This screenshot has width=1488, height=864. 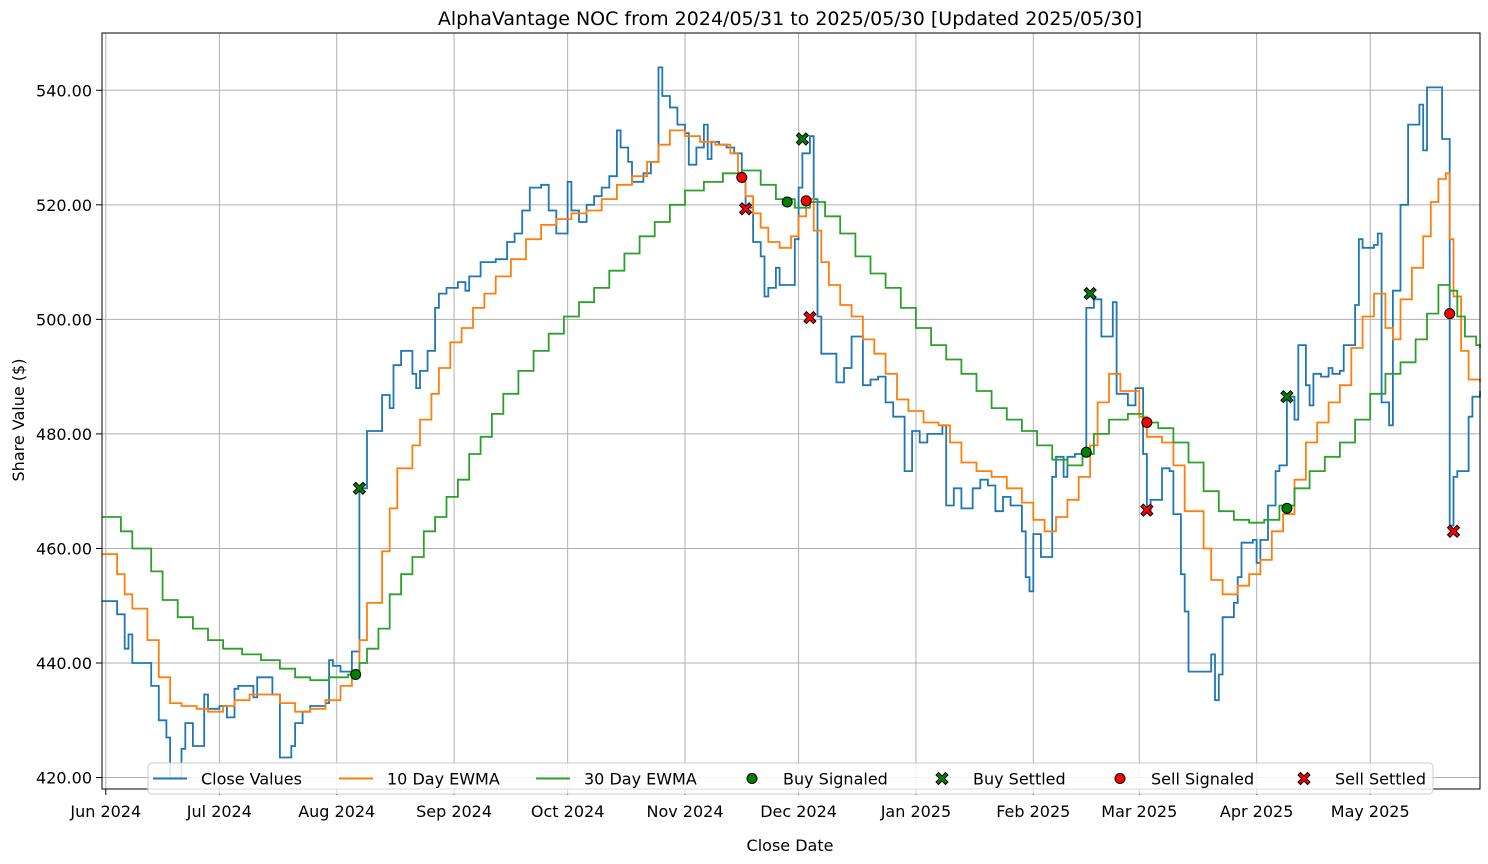 What do you see at coordinates (567, 811) in the screenshot?
I see `x-tick-label: Oct 2024` at bounding box center [567, 811].